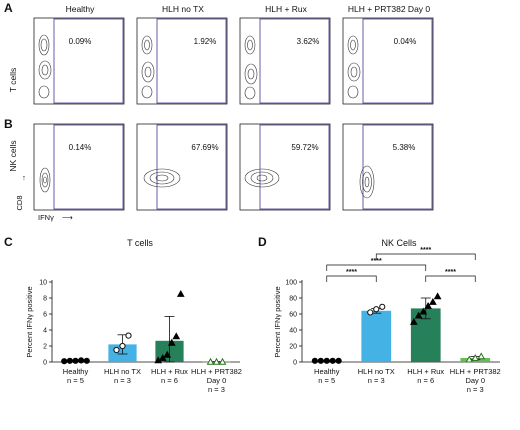  I want to click on flow-axis-x-label: IFNγ, so click(46, 217).